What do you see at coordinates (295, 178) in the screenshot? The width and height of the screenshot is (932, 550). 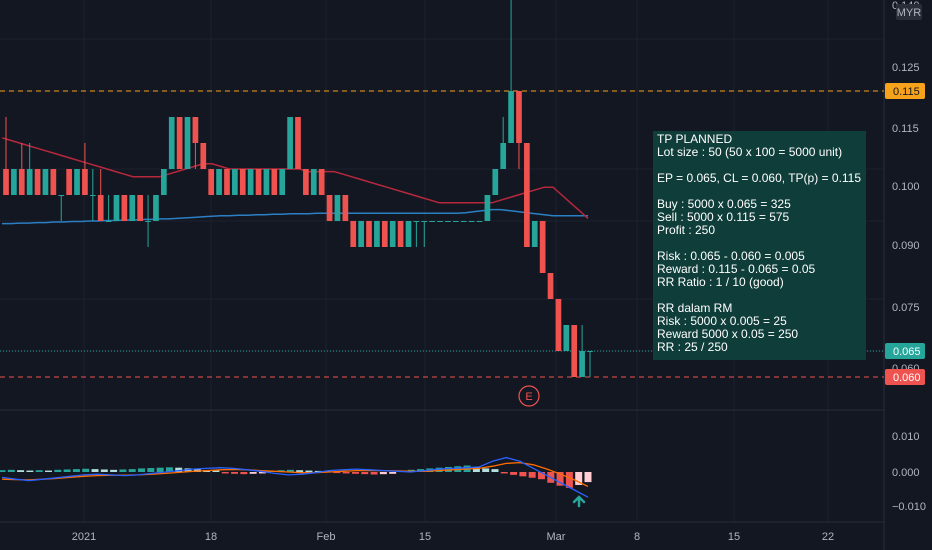 I see `ma-red-line` at bounding box center [295, 178].